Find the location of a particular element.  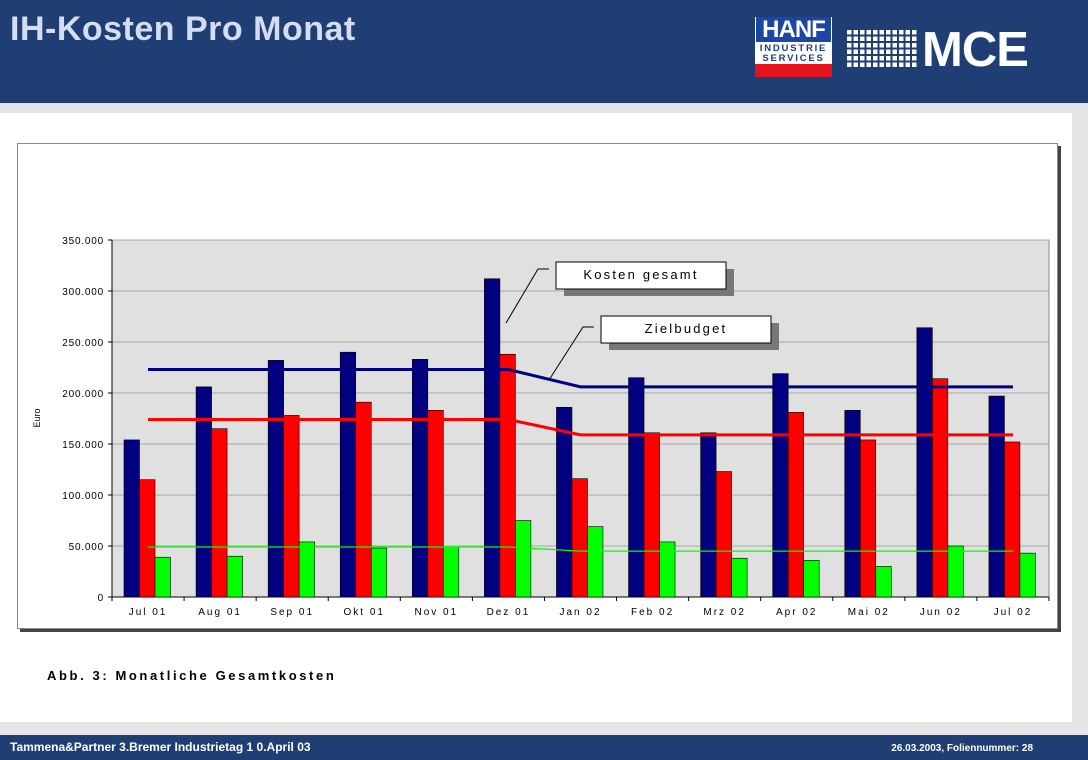

hanf-logo-line3: SERVICES is located at coordinates (793, 58).